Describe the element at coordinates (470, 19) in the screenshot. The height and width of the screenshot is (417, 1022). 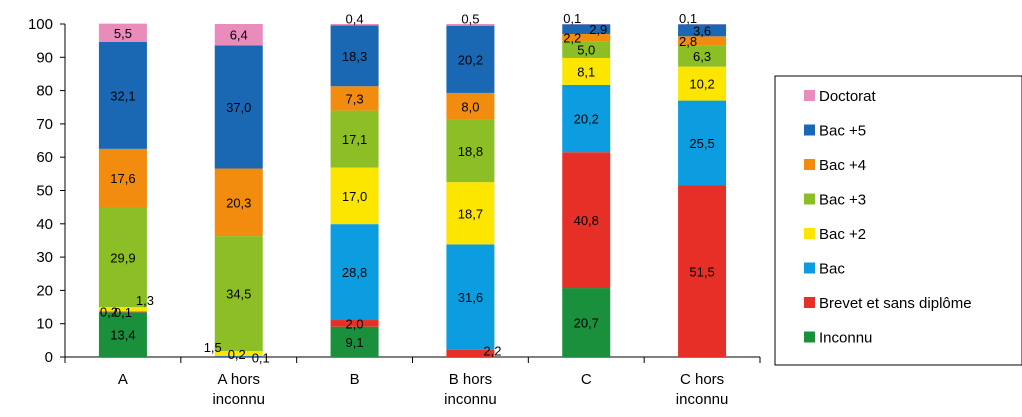
I see `data-label: 0,5` at that location.